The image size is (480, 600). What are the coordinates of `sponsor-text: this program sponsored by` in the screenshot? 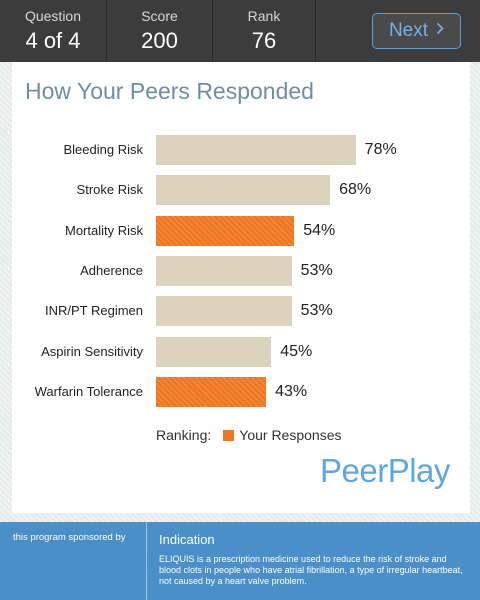 It's located at (73, 561).